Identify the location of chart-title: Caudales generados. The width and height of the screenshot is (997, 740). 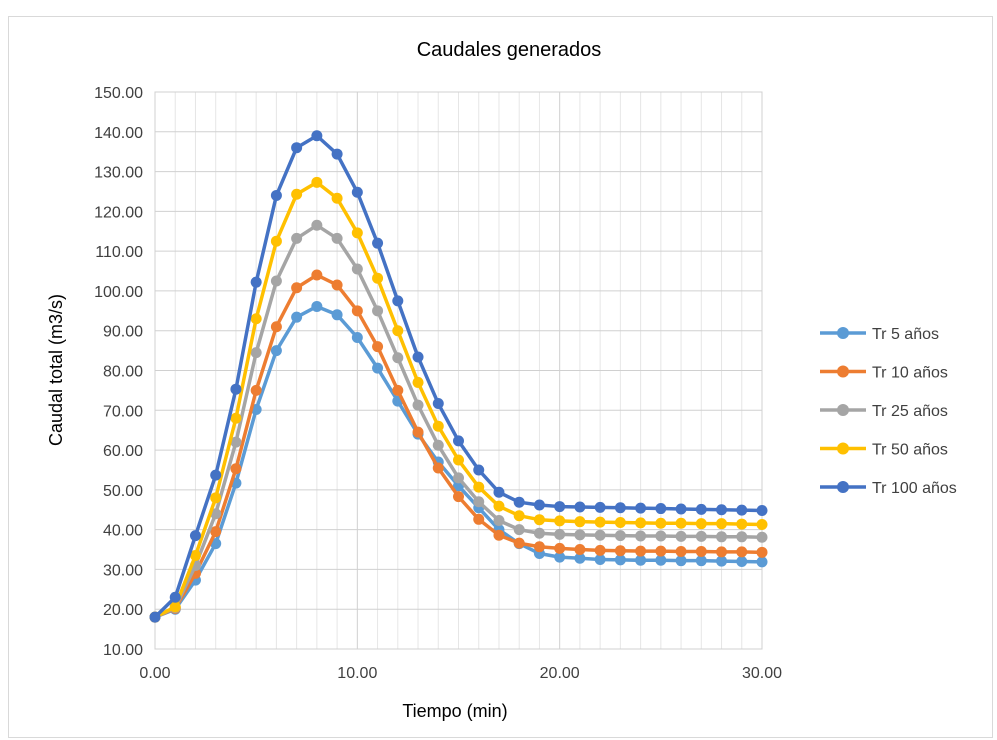
(509, 50).